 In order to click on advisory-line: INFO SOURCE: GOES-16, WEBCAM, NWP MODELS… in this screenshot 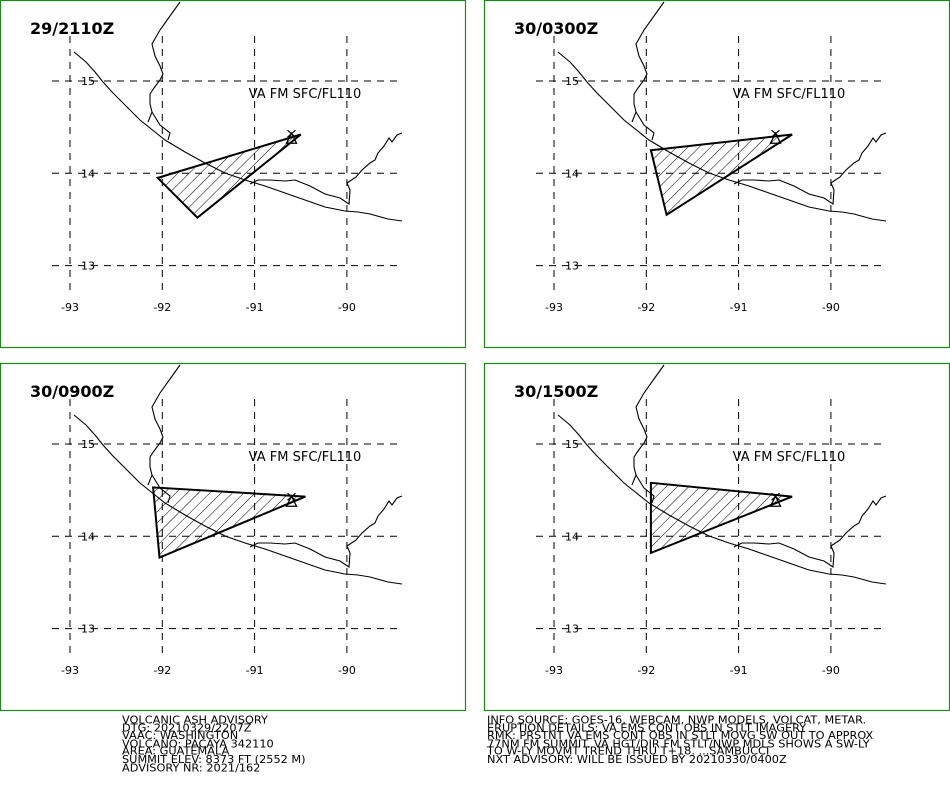, I will do `click(677, 720)`.